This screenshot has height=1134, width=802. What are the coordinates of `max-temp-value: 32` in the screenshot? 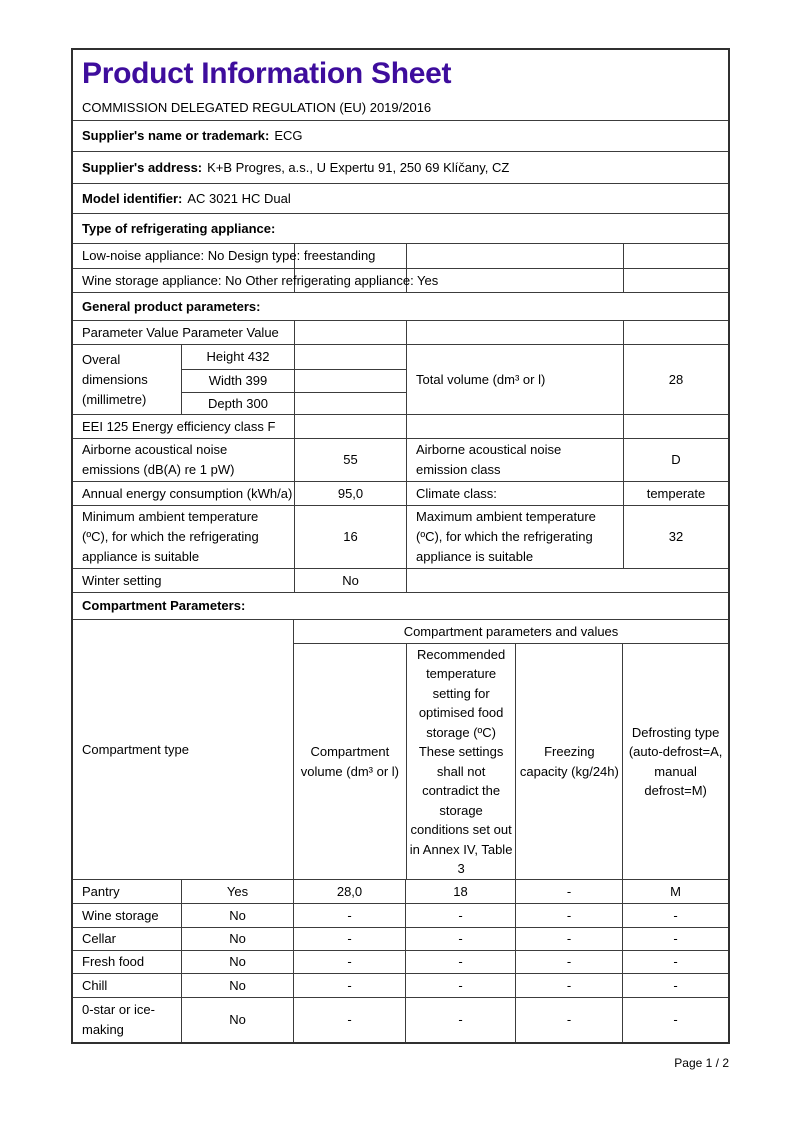 It's located at (676, 536).